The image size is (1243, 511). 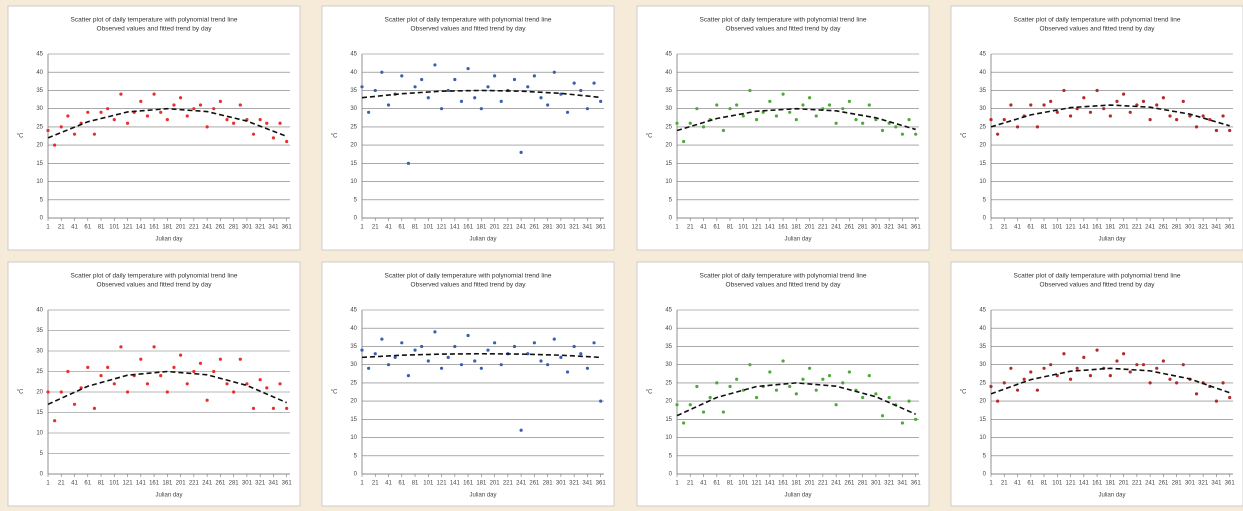 What do you see at coordinates (587, 228) in the screenshot?
I see `x-tick-label: 341` at bounding box center [587, 228].